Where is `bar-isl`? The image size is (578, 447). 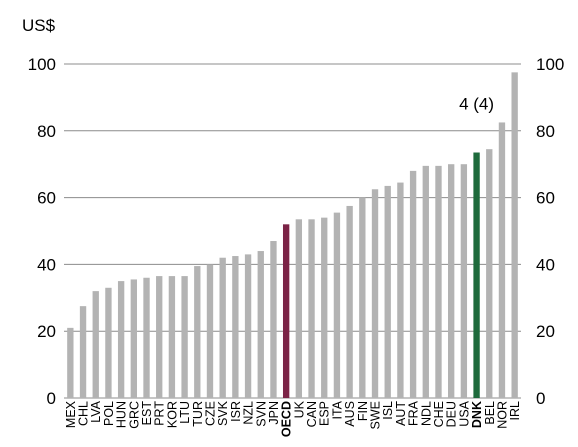
bar-isl is located at coordinates (387, 291).